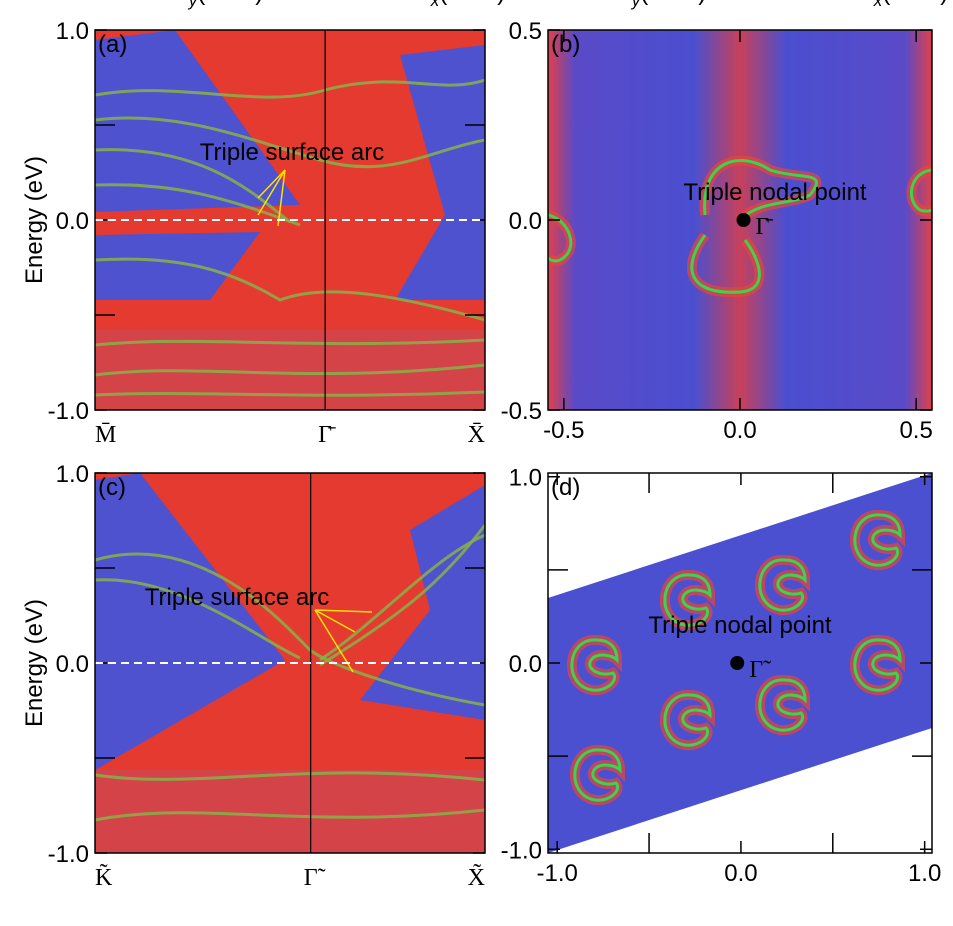 This screenshot has height=926, width=953. Describe the element at coordinates (565, 487) in the screenshot. I see `panel-label: (d)` at that location.